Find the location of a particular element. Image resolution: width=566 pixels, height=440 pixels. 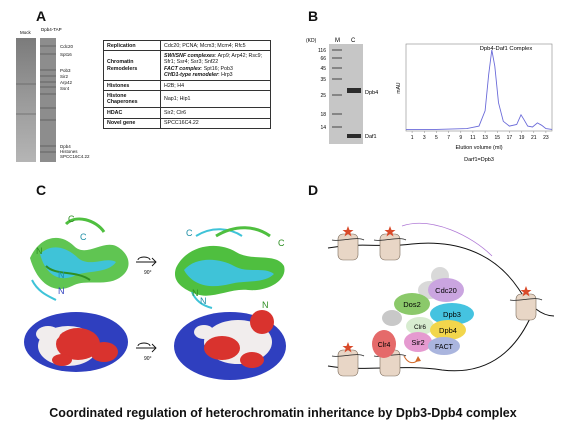

protein-cdc20: Cdc20 is located at coordinates (446, 290).